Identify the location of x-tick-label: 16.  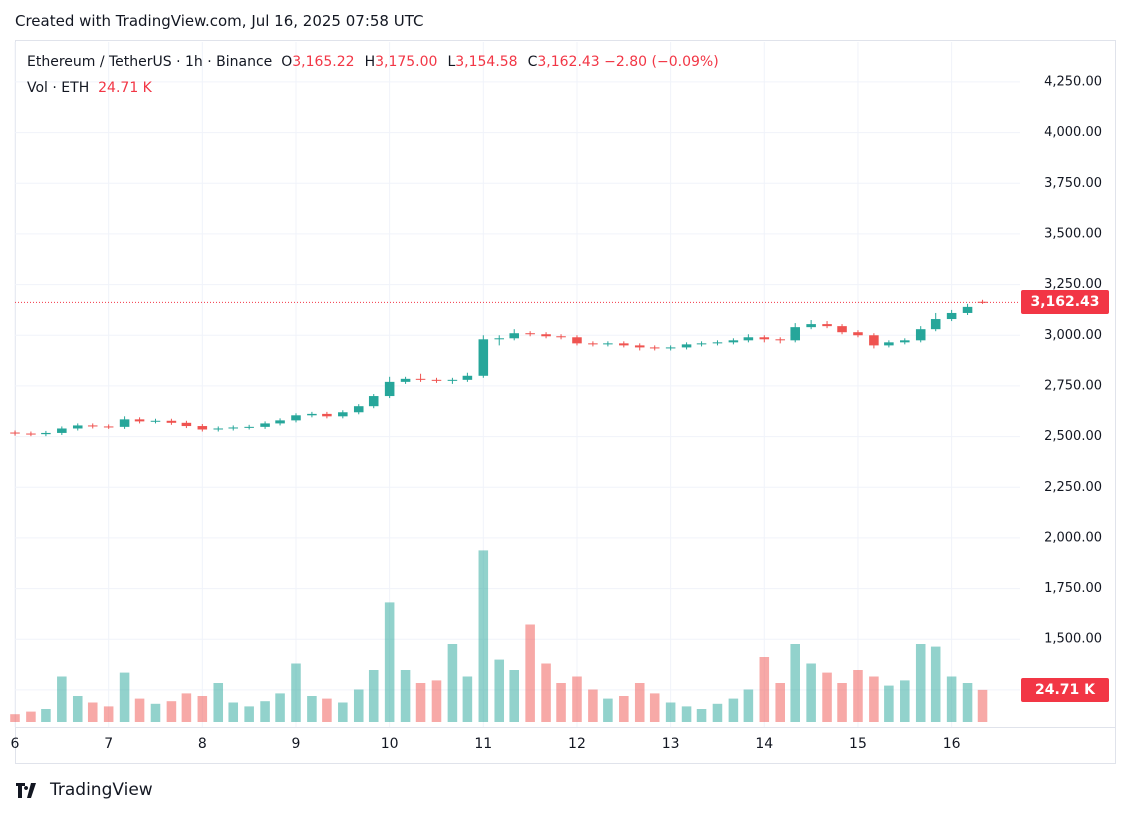
(952, 744).